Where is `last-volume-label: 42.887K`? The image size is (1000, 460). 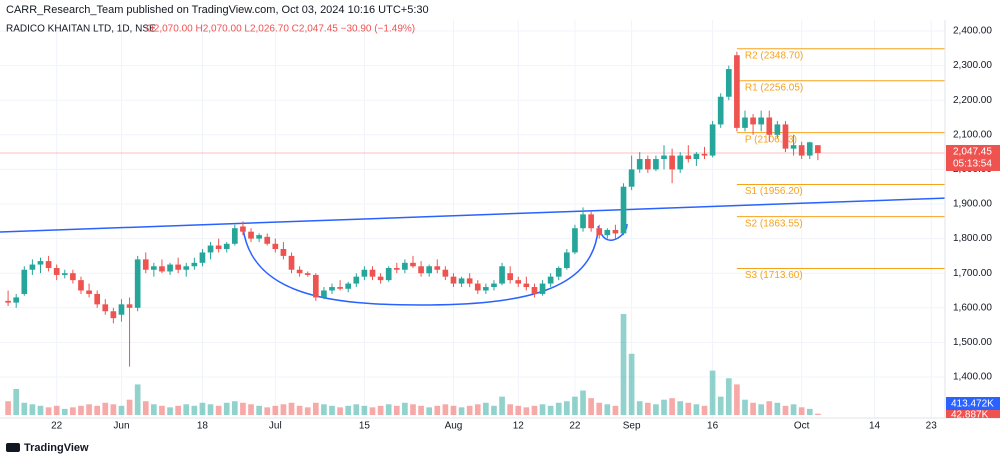 last-volume-label: 42.887K is located at coordinates (970, 415).